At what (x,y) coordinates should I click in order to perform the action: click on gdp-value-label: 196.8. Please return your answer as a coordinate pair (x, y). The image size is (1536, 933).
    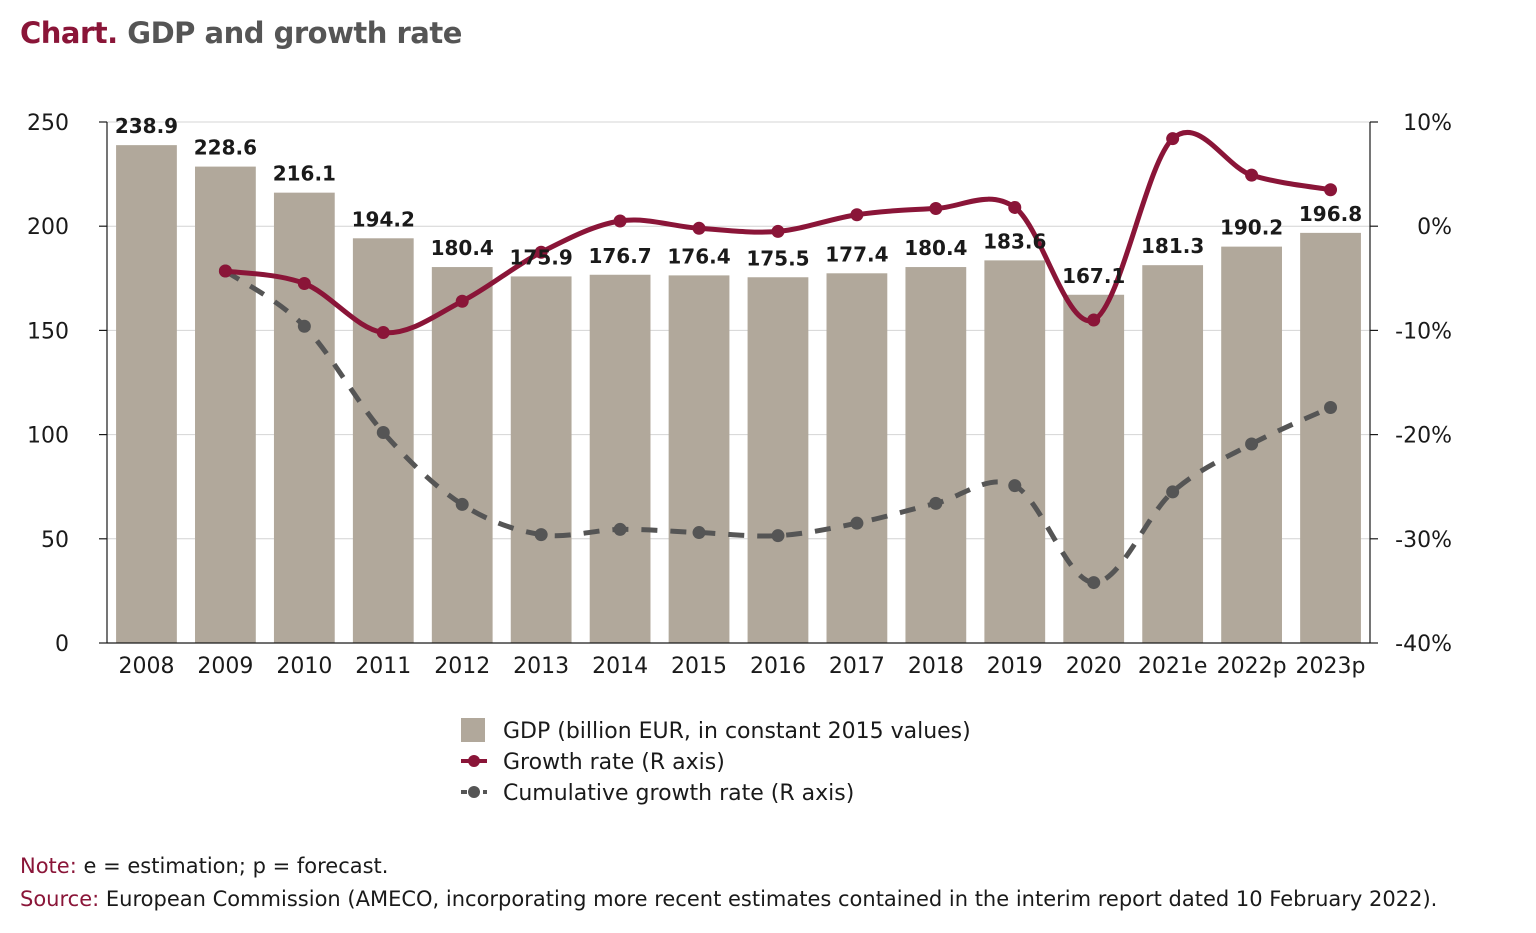
    Looking at the image, I should click on (1330, 214).